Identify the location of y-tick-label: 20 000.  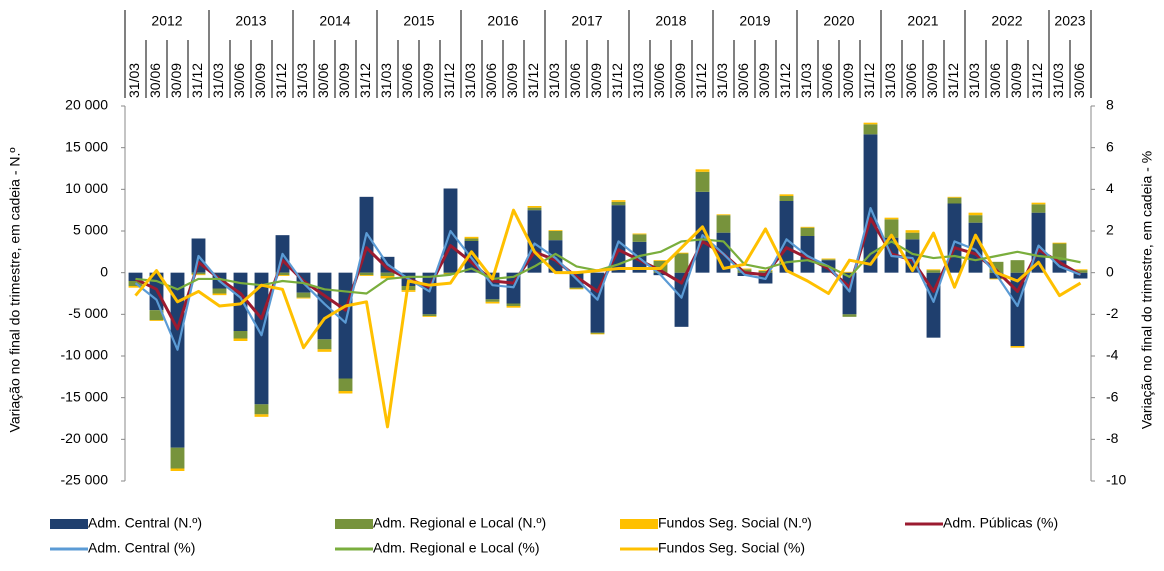
(86, 105).